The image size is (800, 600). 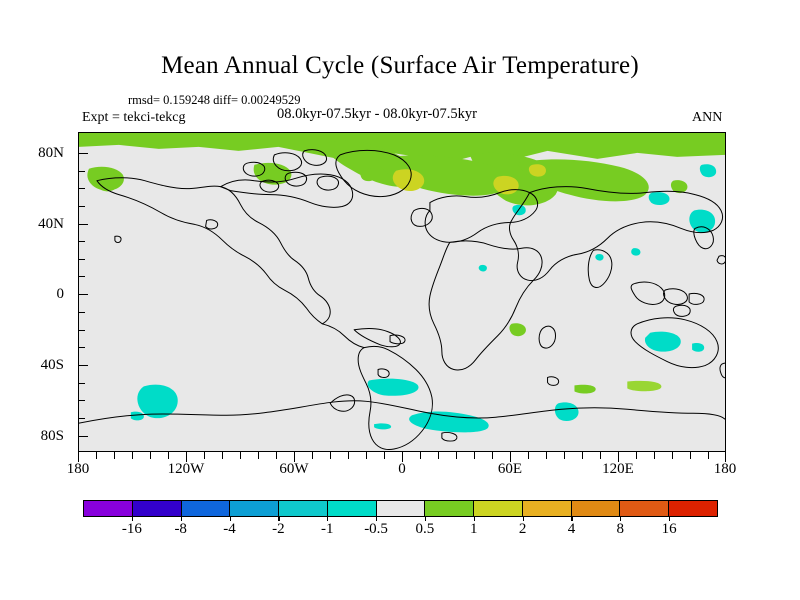 What do you see at coordinates (51, 224) in the screenshot?
I see `y-axis-label-40N: 40N` at bounding box center [51, 224].